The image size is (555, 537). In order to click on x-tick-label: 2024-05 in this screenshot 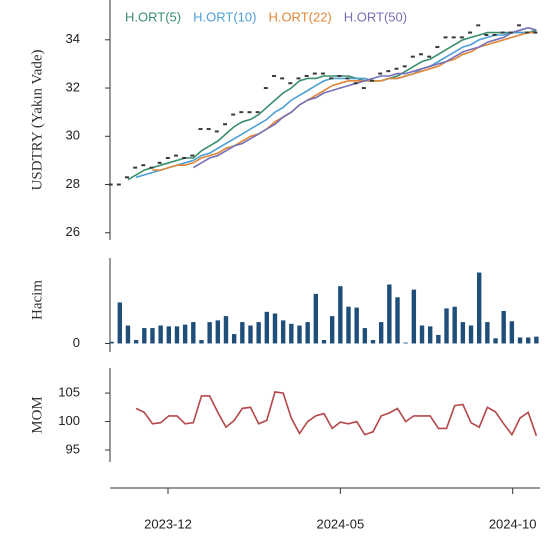, I will do `click(340, 523)`.